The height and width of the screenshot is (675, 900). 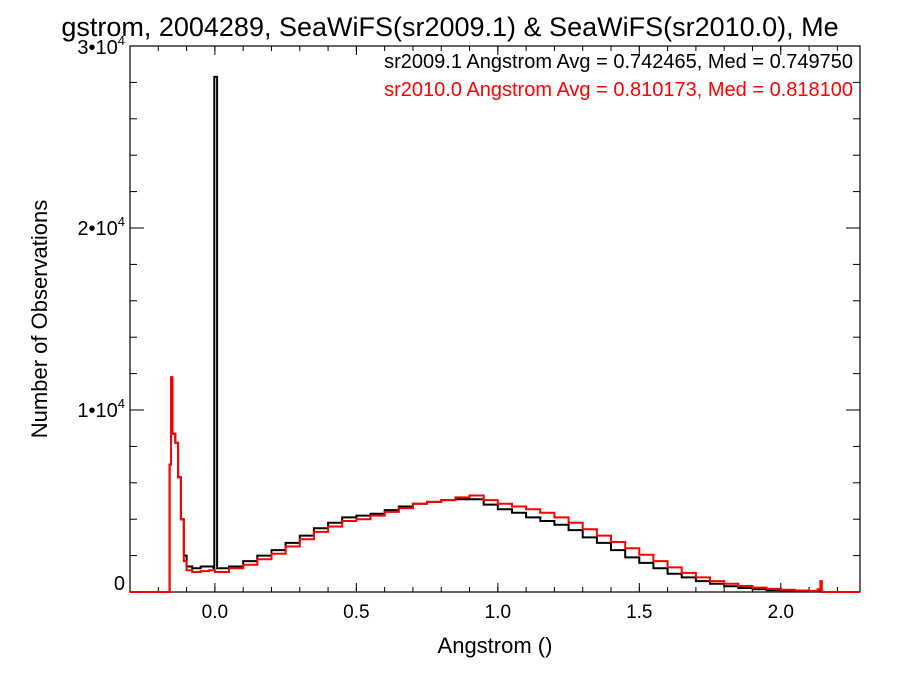 I want to click on x-tick-label: 1.0, so click(x=498, y=612).